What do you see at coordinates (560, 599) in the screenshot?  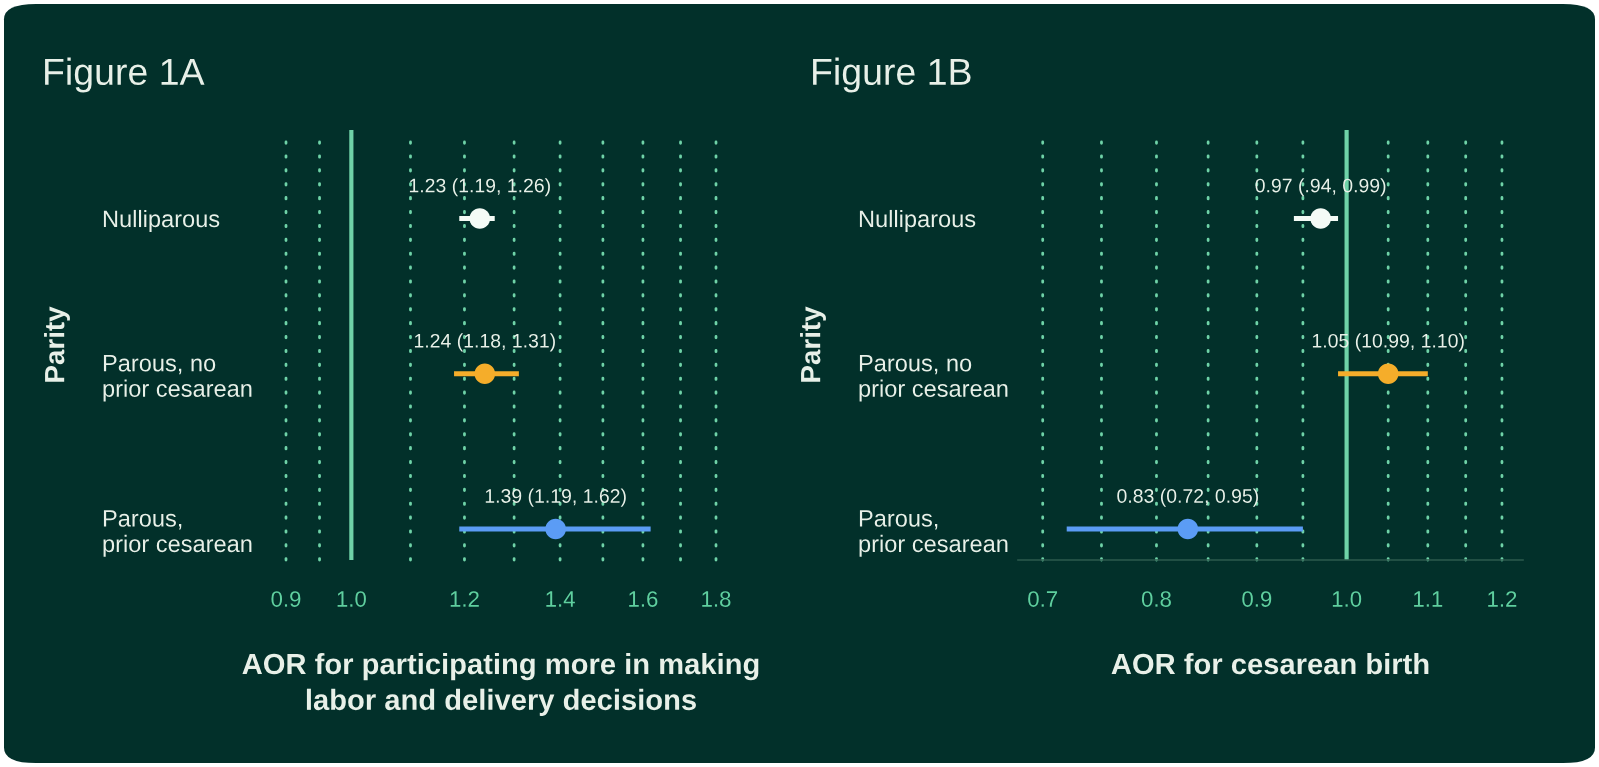 I see `x-tick-label: 1.4` at bounding box center [560, 599].